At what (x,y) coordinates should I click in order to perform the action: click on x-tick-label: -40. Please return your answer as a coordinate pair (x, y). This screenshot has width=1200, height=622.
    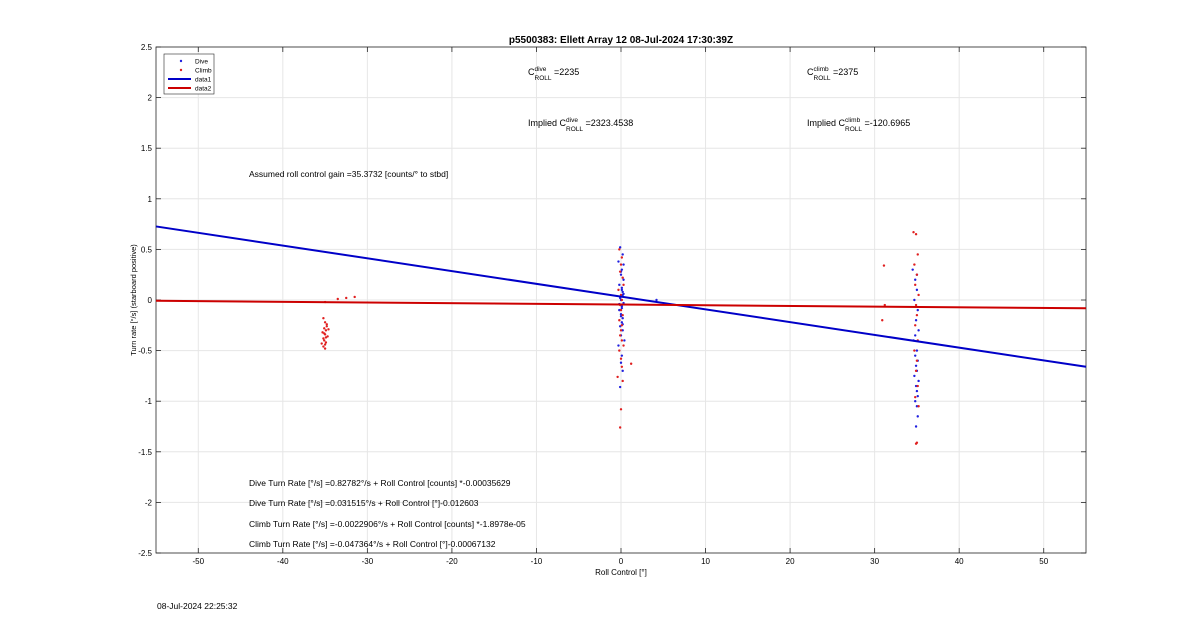
    Looking at the image, I should click on (283, 561).